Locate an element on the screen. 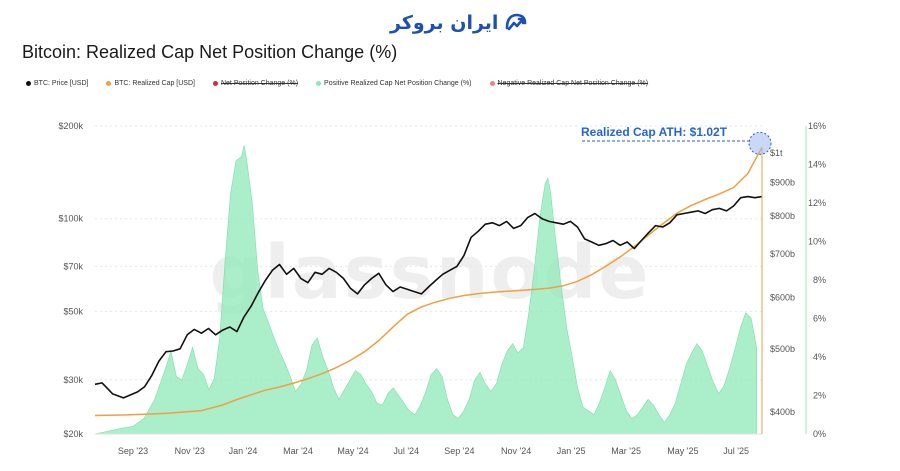  y-mid-tick-label: $400b is located at coordinates (782, 412).